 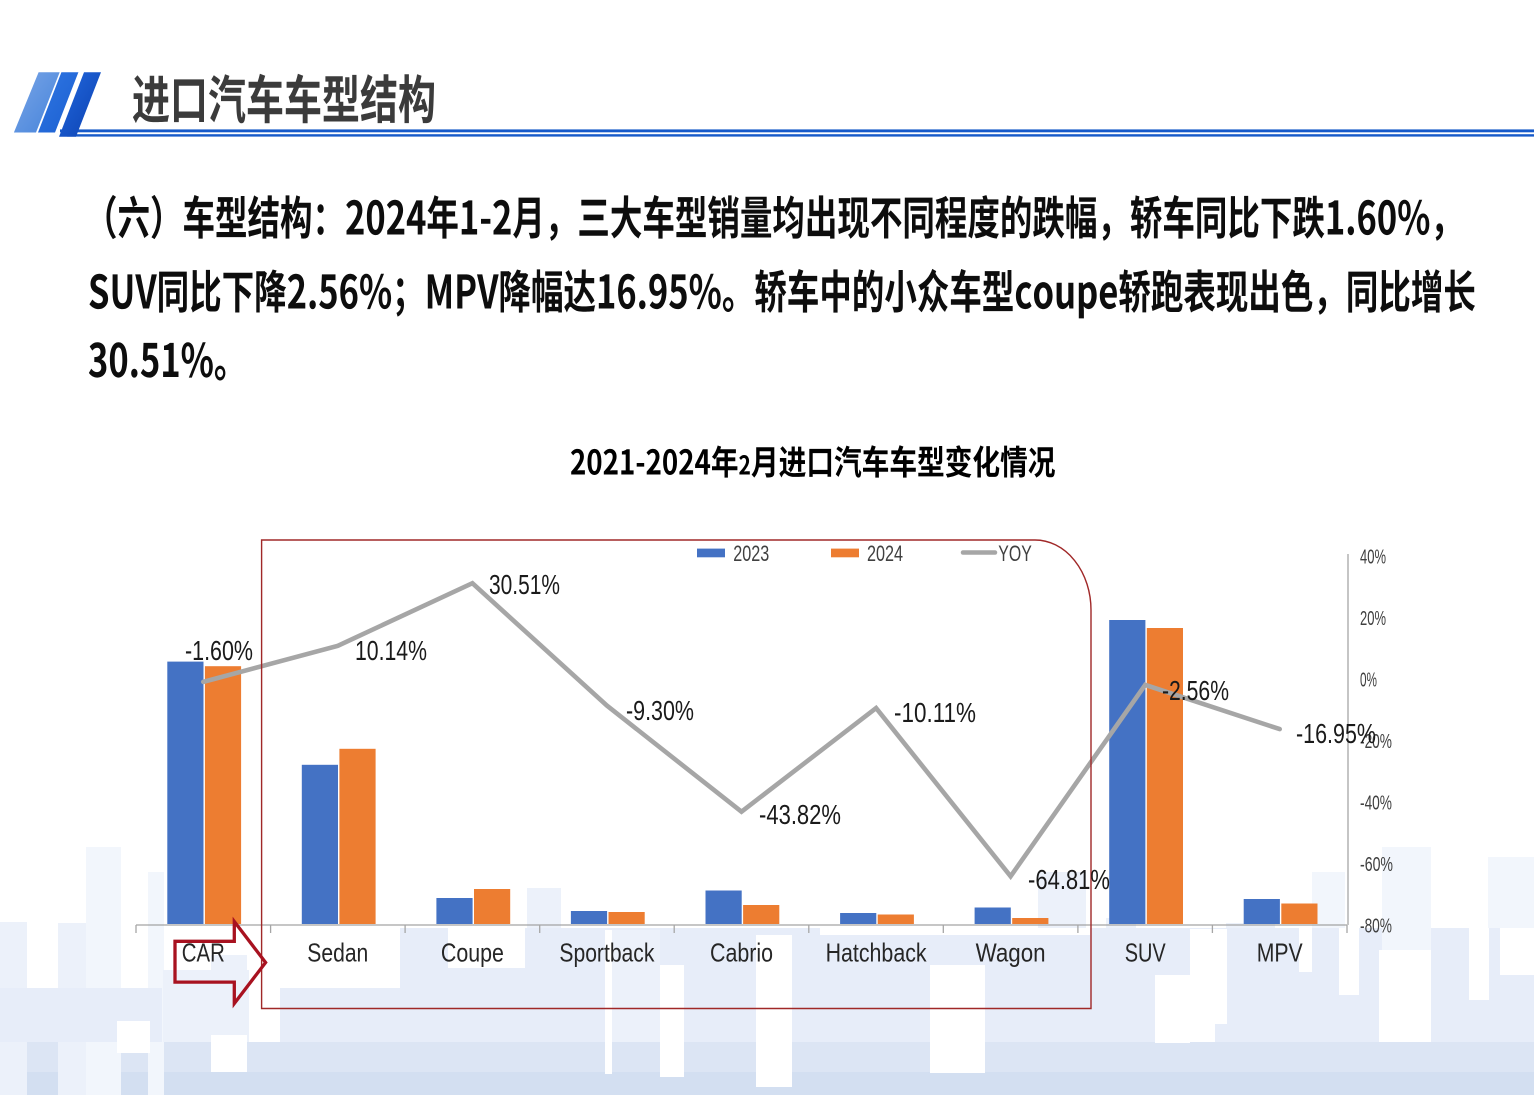 What do you see at coordinates (219, 650) in the screenshot?
I see `svg-text: -1.60%` at bounding box center [219, 650].